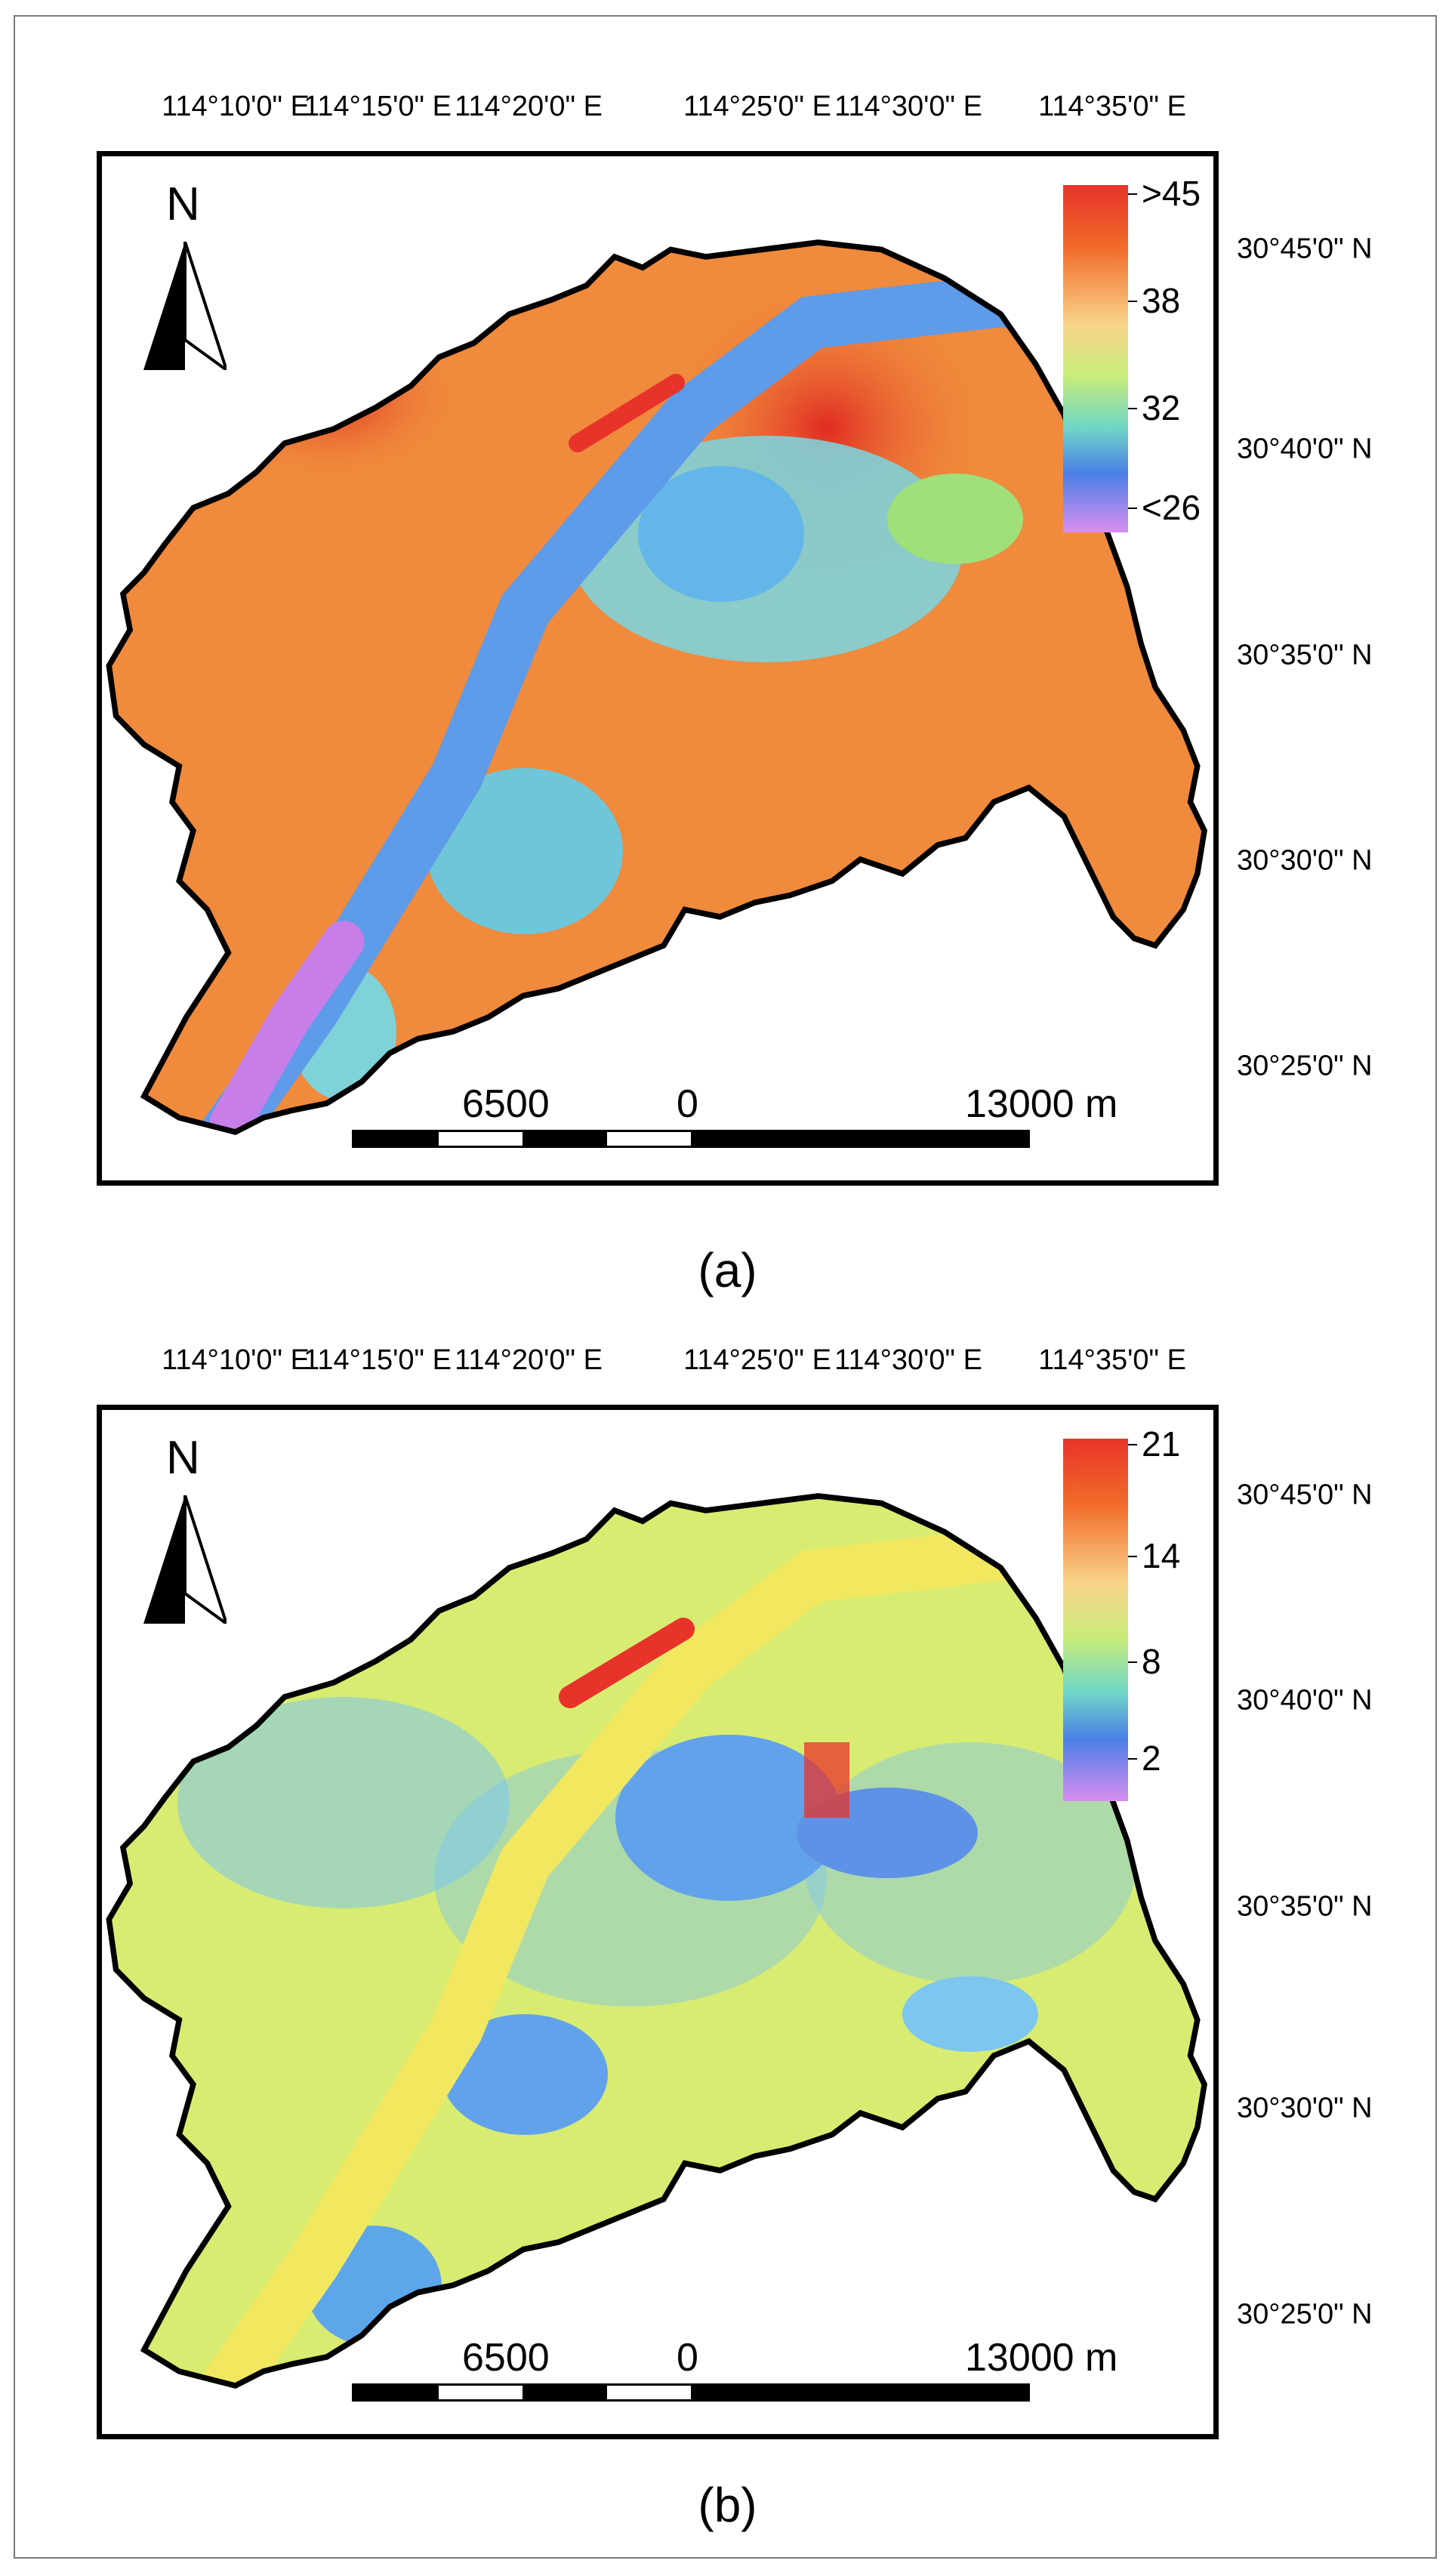 The width and height of the screenshot is (1455, 2576). What do you see at coordinates (1151, 1661) in the screenshot?
I see `legend-label: 8` at bounding box center [1151, 1661].